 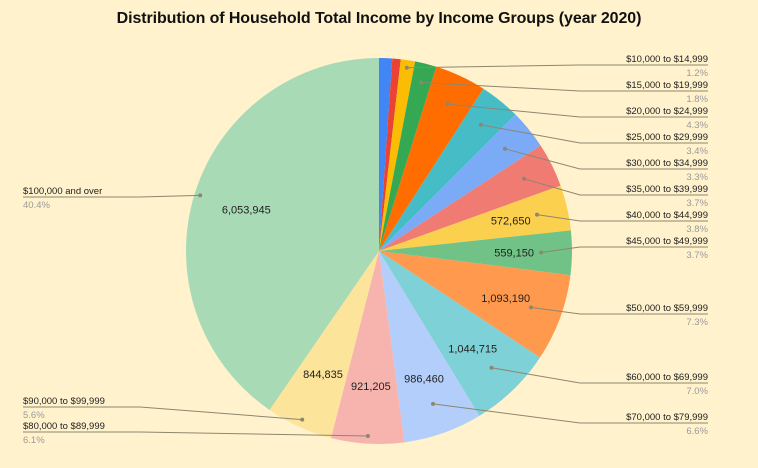 I want to click on slice-category-label: $70,000 to $79,999, so click(x=667, y=417).